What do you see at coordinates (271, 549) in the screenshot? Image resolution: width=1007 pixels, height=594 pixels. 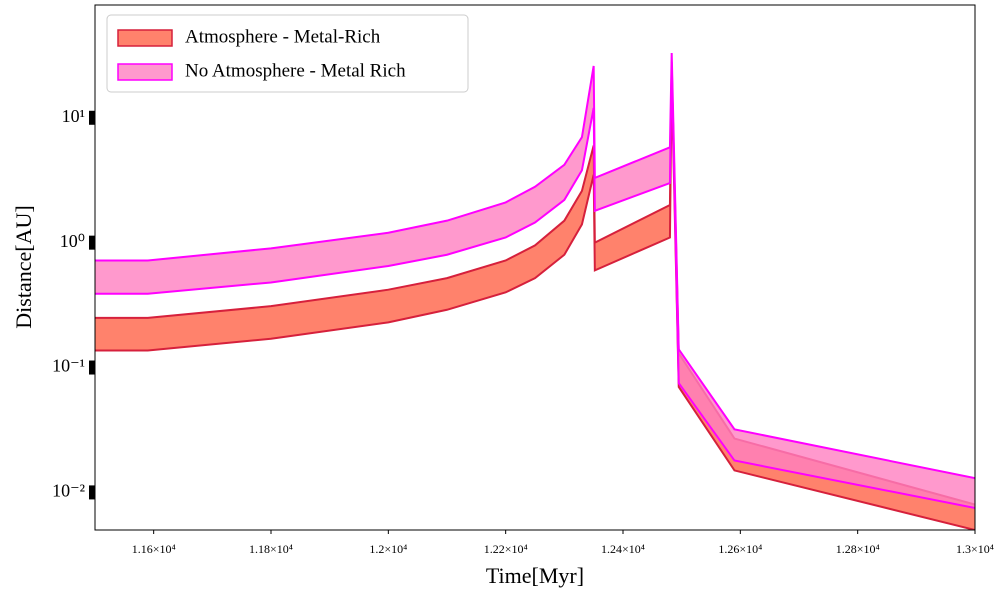 I see `x-tick-label: 1.18×10⁴` at bounding box center [271, 549].